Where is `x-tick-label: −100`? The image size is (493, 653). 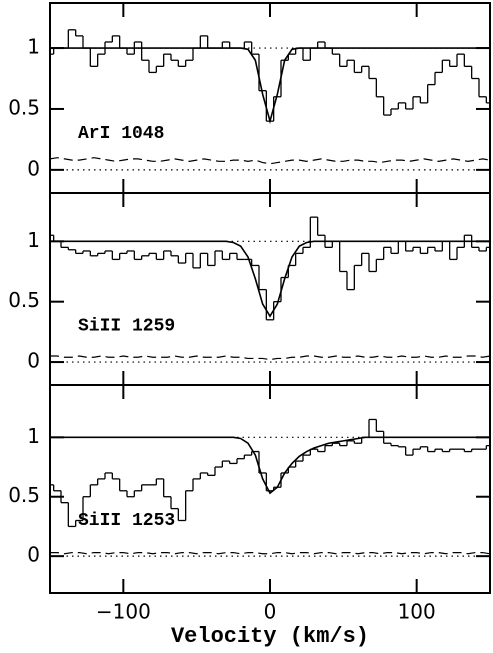
x-tick-label: −100 is located at coordinates (123, 612).